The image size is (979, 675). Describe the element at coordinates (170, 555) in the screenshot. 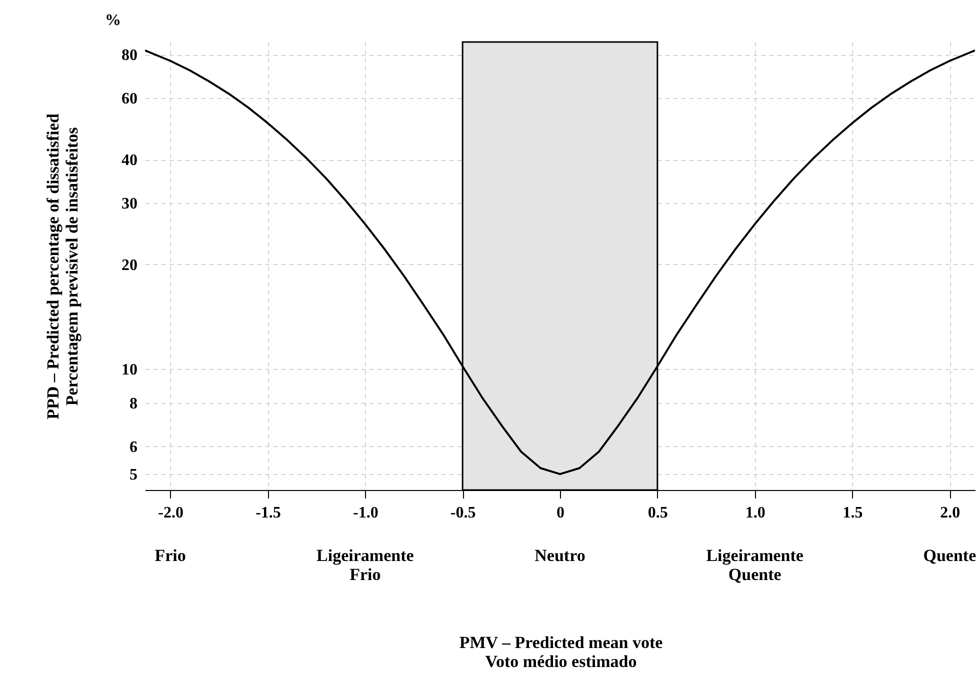

I see `text: Frio` at that location.